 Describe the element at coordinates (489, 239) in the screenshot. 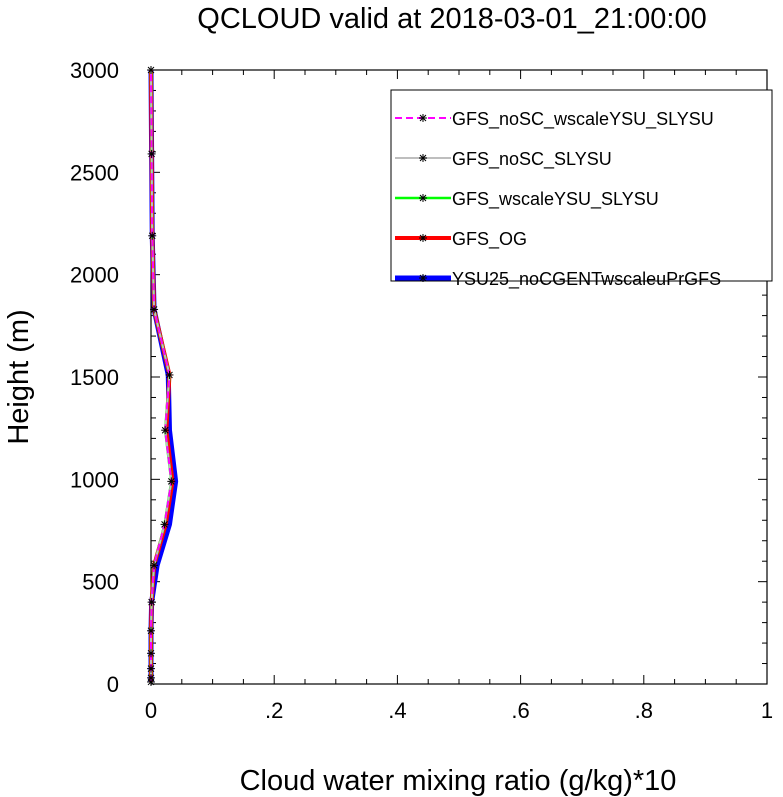

I see `legend-label: GFS_OG` at that location.